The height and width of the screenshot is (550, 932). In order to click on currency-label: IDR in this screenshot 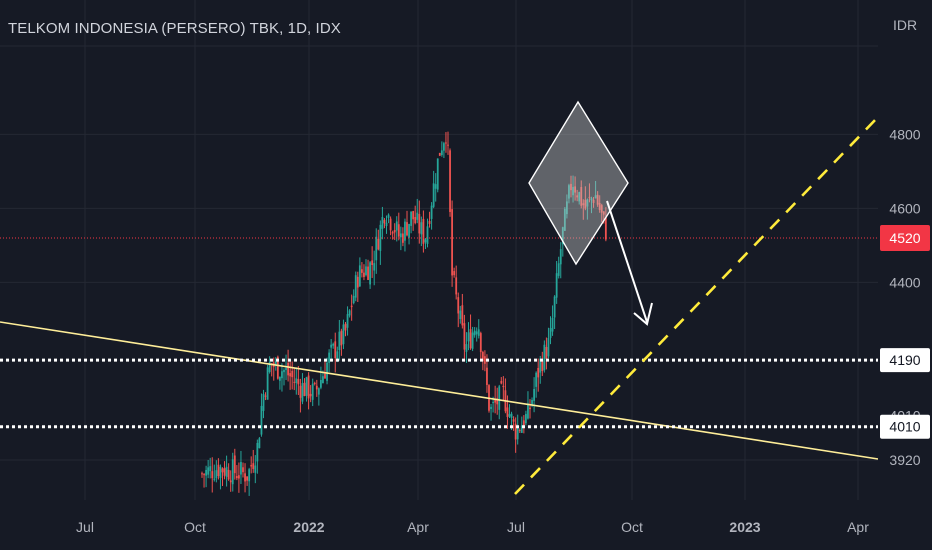, I will do `click(905, 25)`.